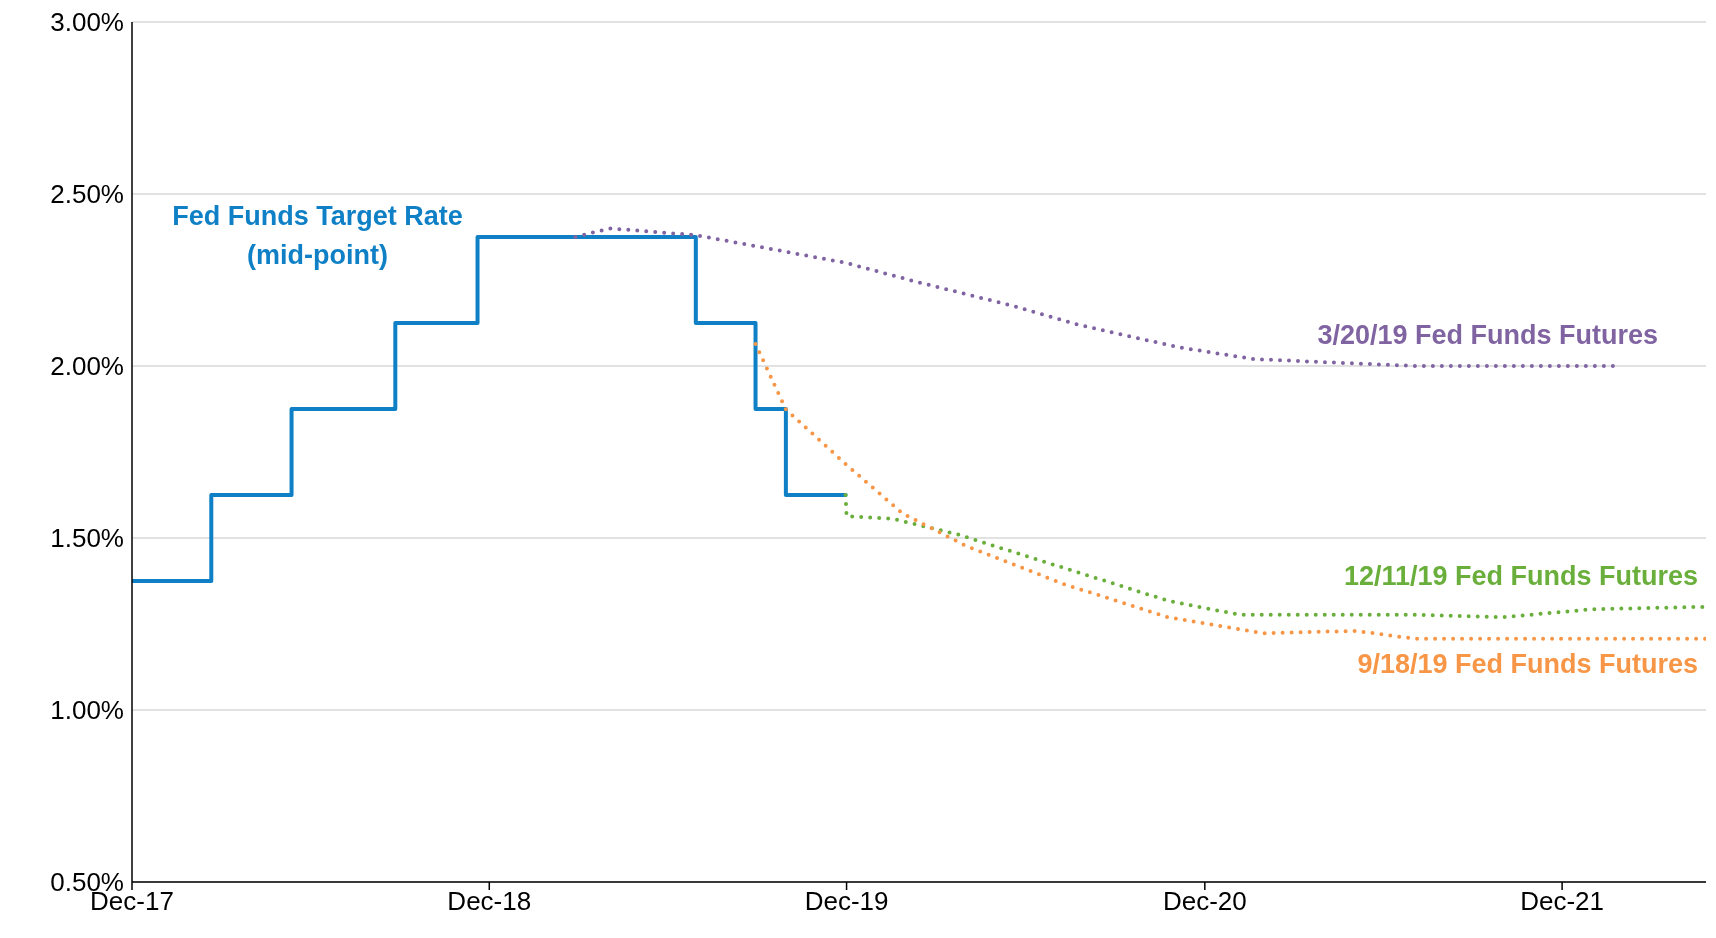 Image resolution: width=1716 pixels, height=938 pixels. What do you see at coordinates (1204, 901) in the screenshot?
I see `x-tick-label: Dec-20` at bounding box center [1204, 901].